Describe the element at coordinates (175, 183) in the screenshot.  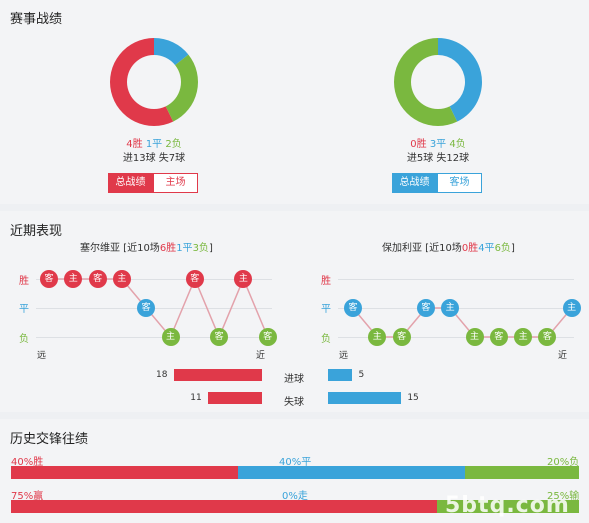
I see `home-venue-button: 主场` at that location.